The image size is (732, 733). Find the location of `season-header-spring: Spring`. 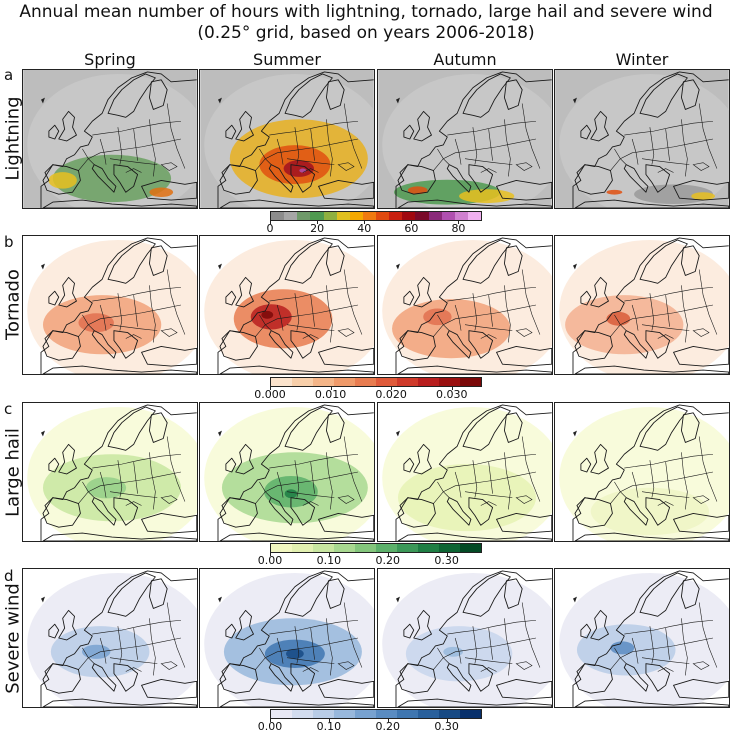

season-header-spring: Spring is located at coordinates (110, 59).